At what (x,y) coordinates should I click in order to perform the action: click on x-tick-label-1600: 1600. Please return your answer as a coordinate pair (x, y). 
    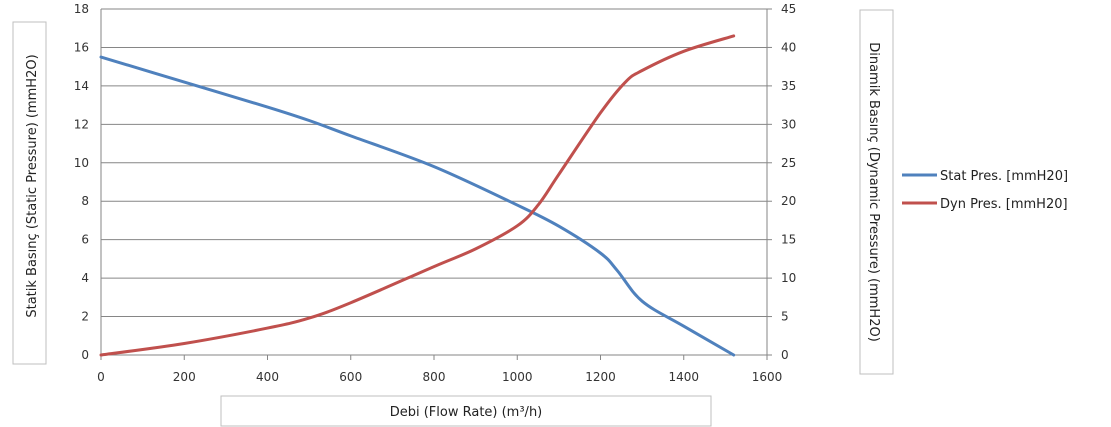
    Looking at the image, I should click on (767, 377).